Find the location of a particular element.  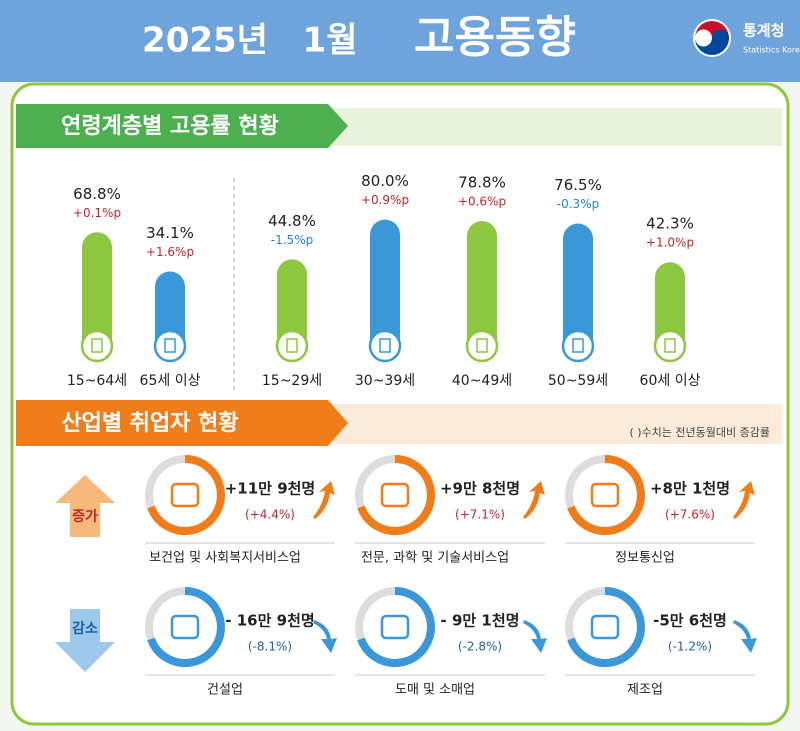

section-title: 연령계층별 고용률 현황 is located at coordinates (170, 126).